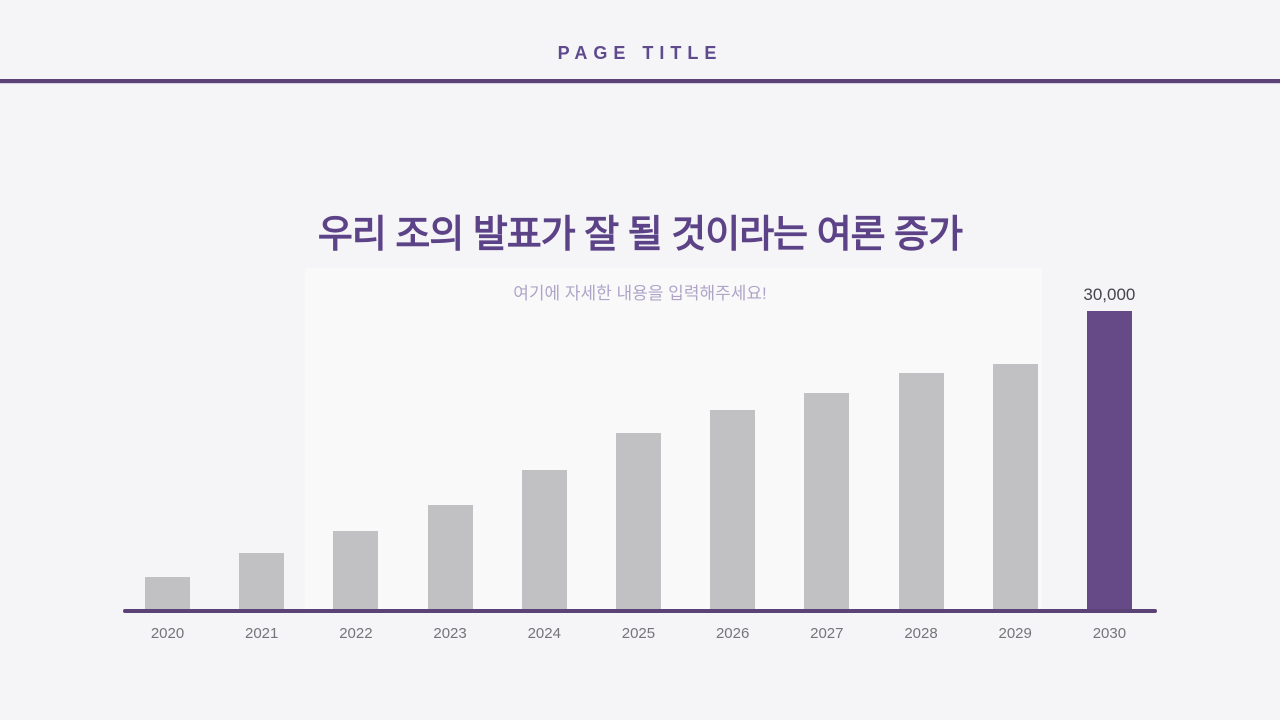 The height and width of the screenshot is (720, 1280). I want to click on x-tick-label: 2021, so click(262, 633).